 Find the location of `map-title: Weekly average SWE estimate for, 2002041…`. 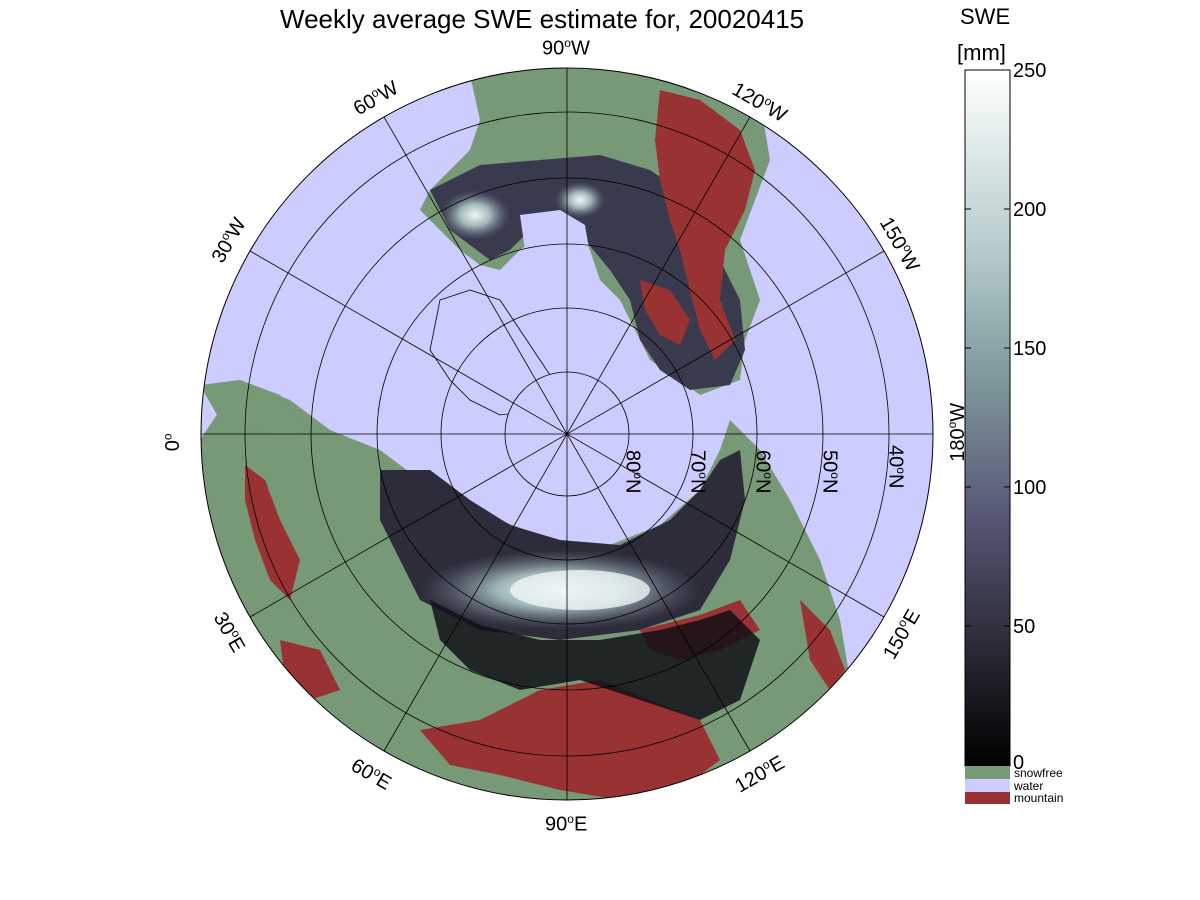

map-title: Weekly average SWE estimate for, 2002041… is located at coordinates (542, 19).